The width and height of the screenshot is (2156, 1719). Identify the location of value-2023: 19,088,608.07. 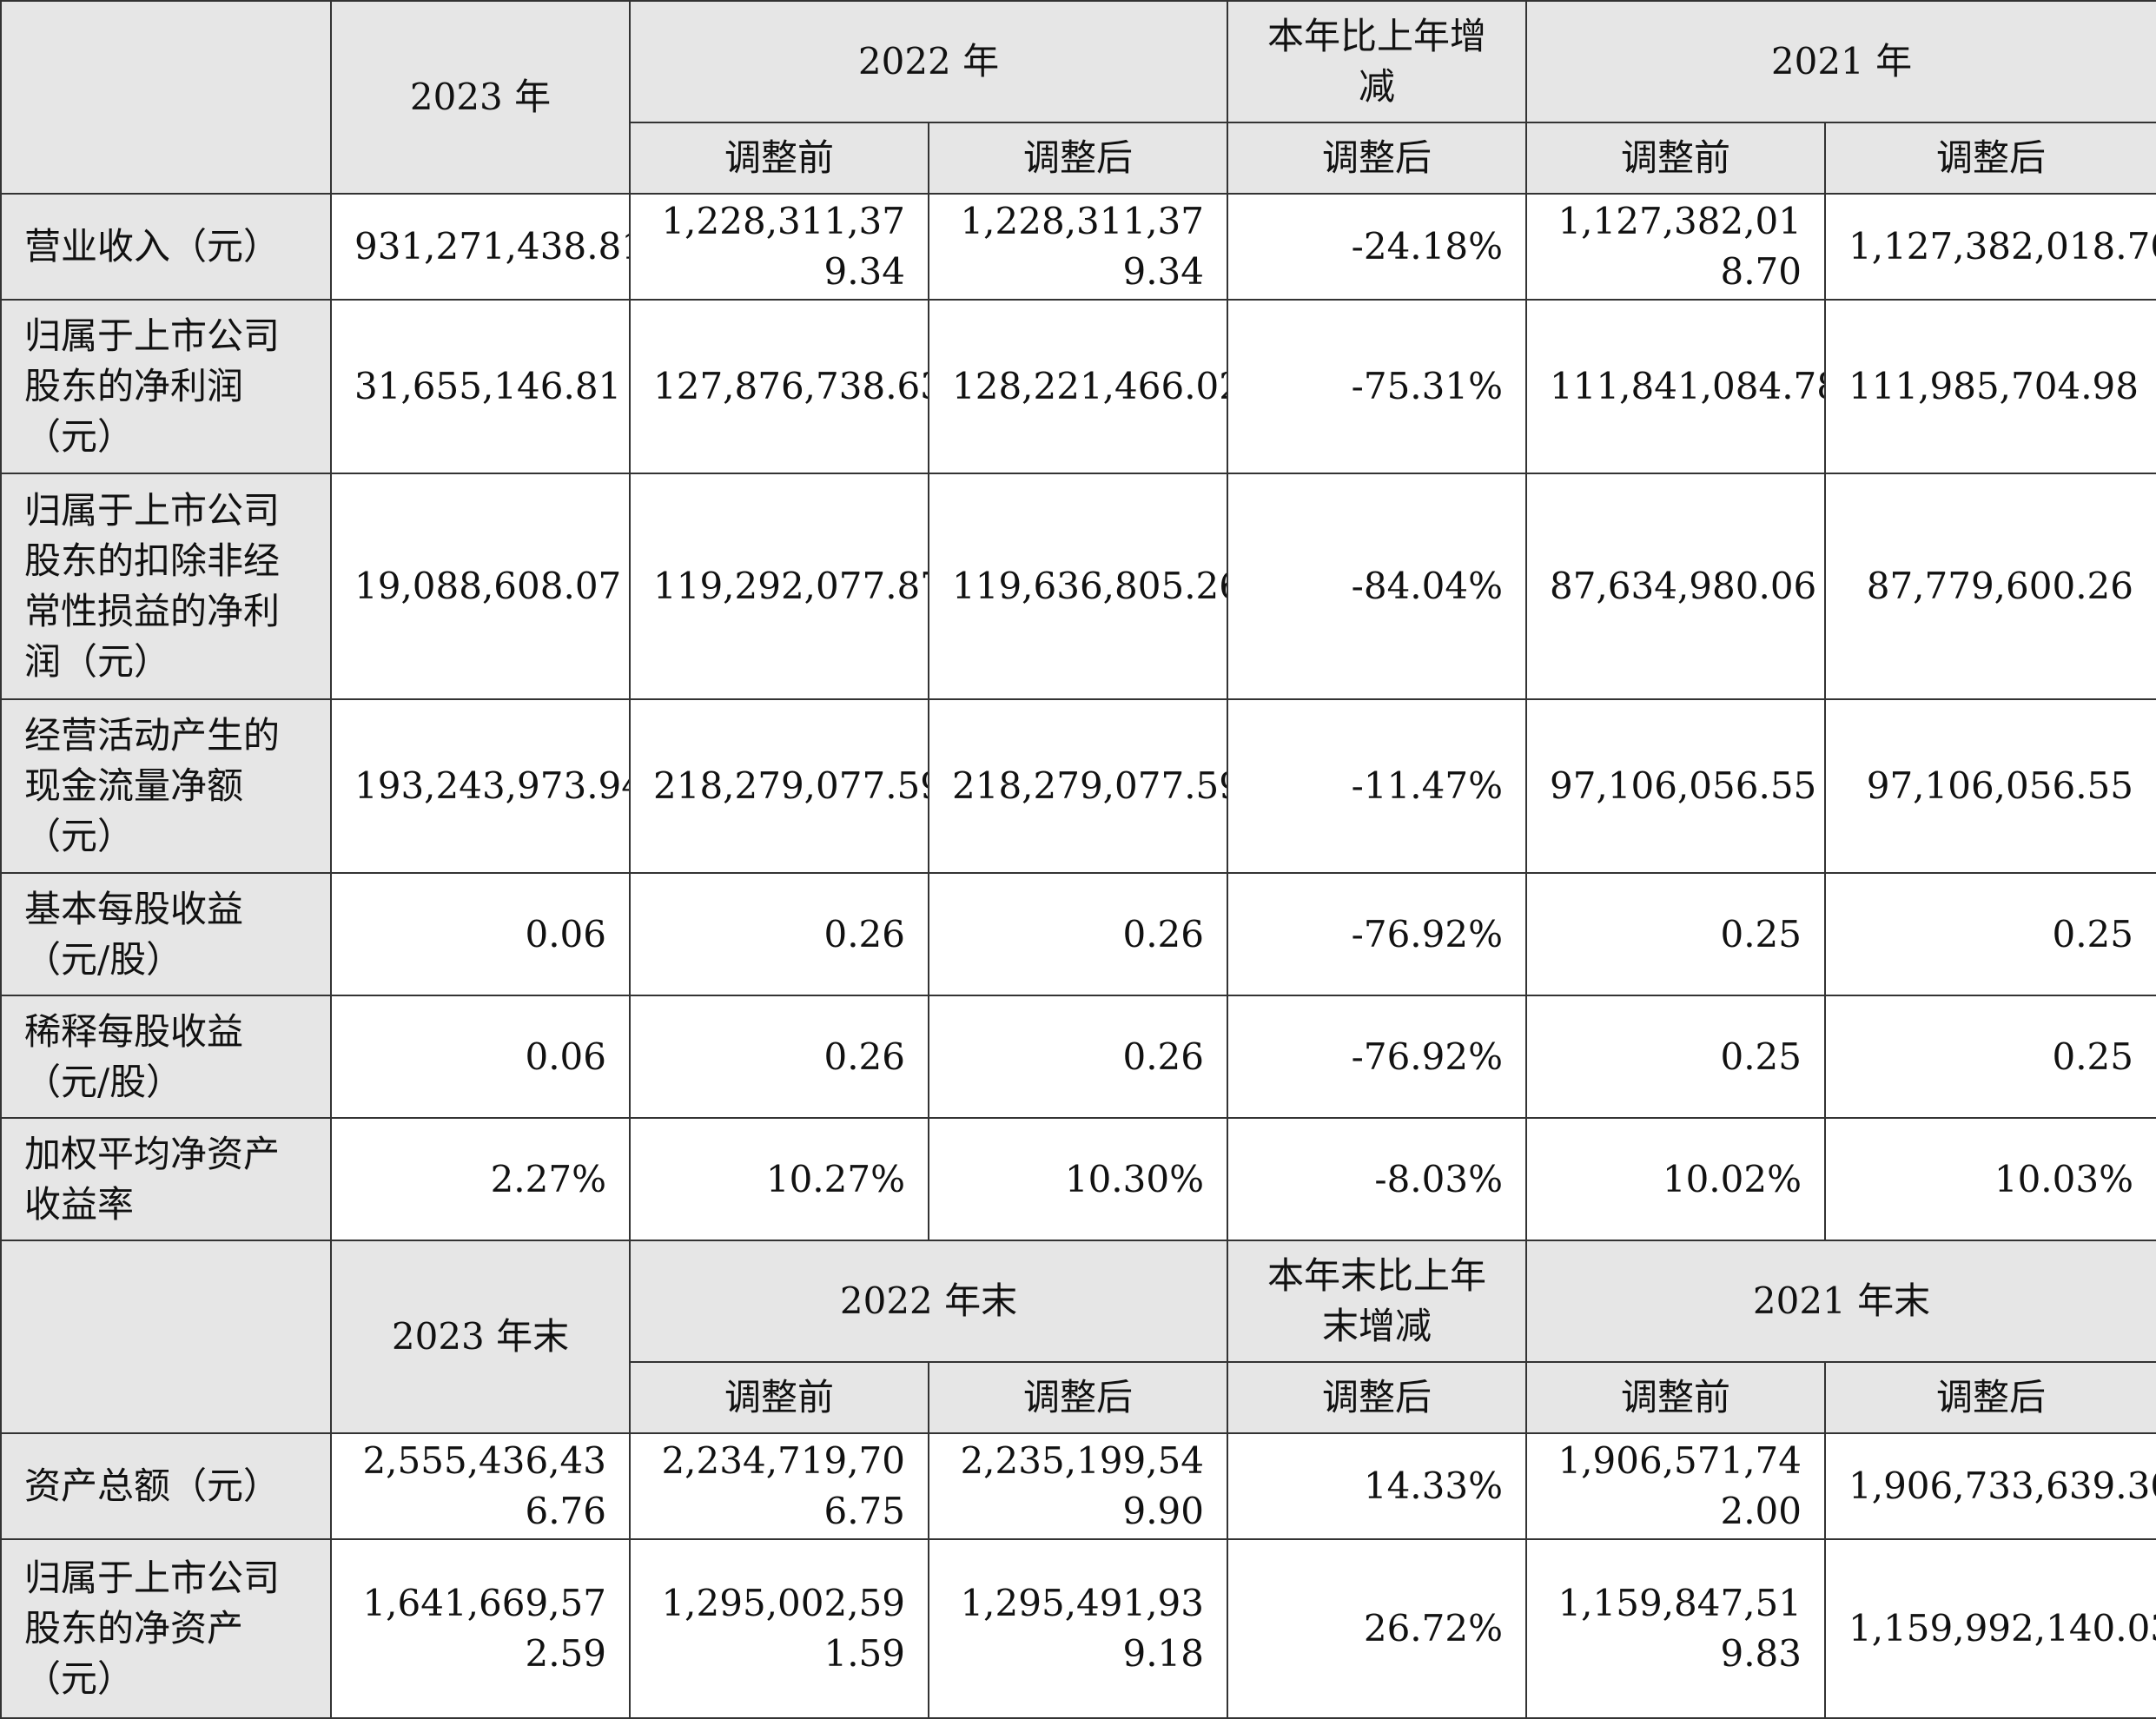
(480, 587).